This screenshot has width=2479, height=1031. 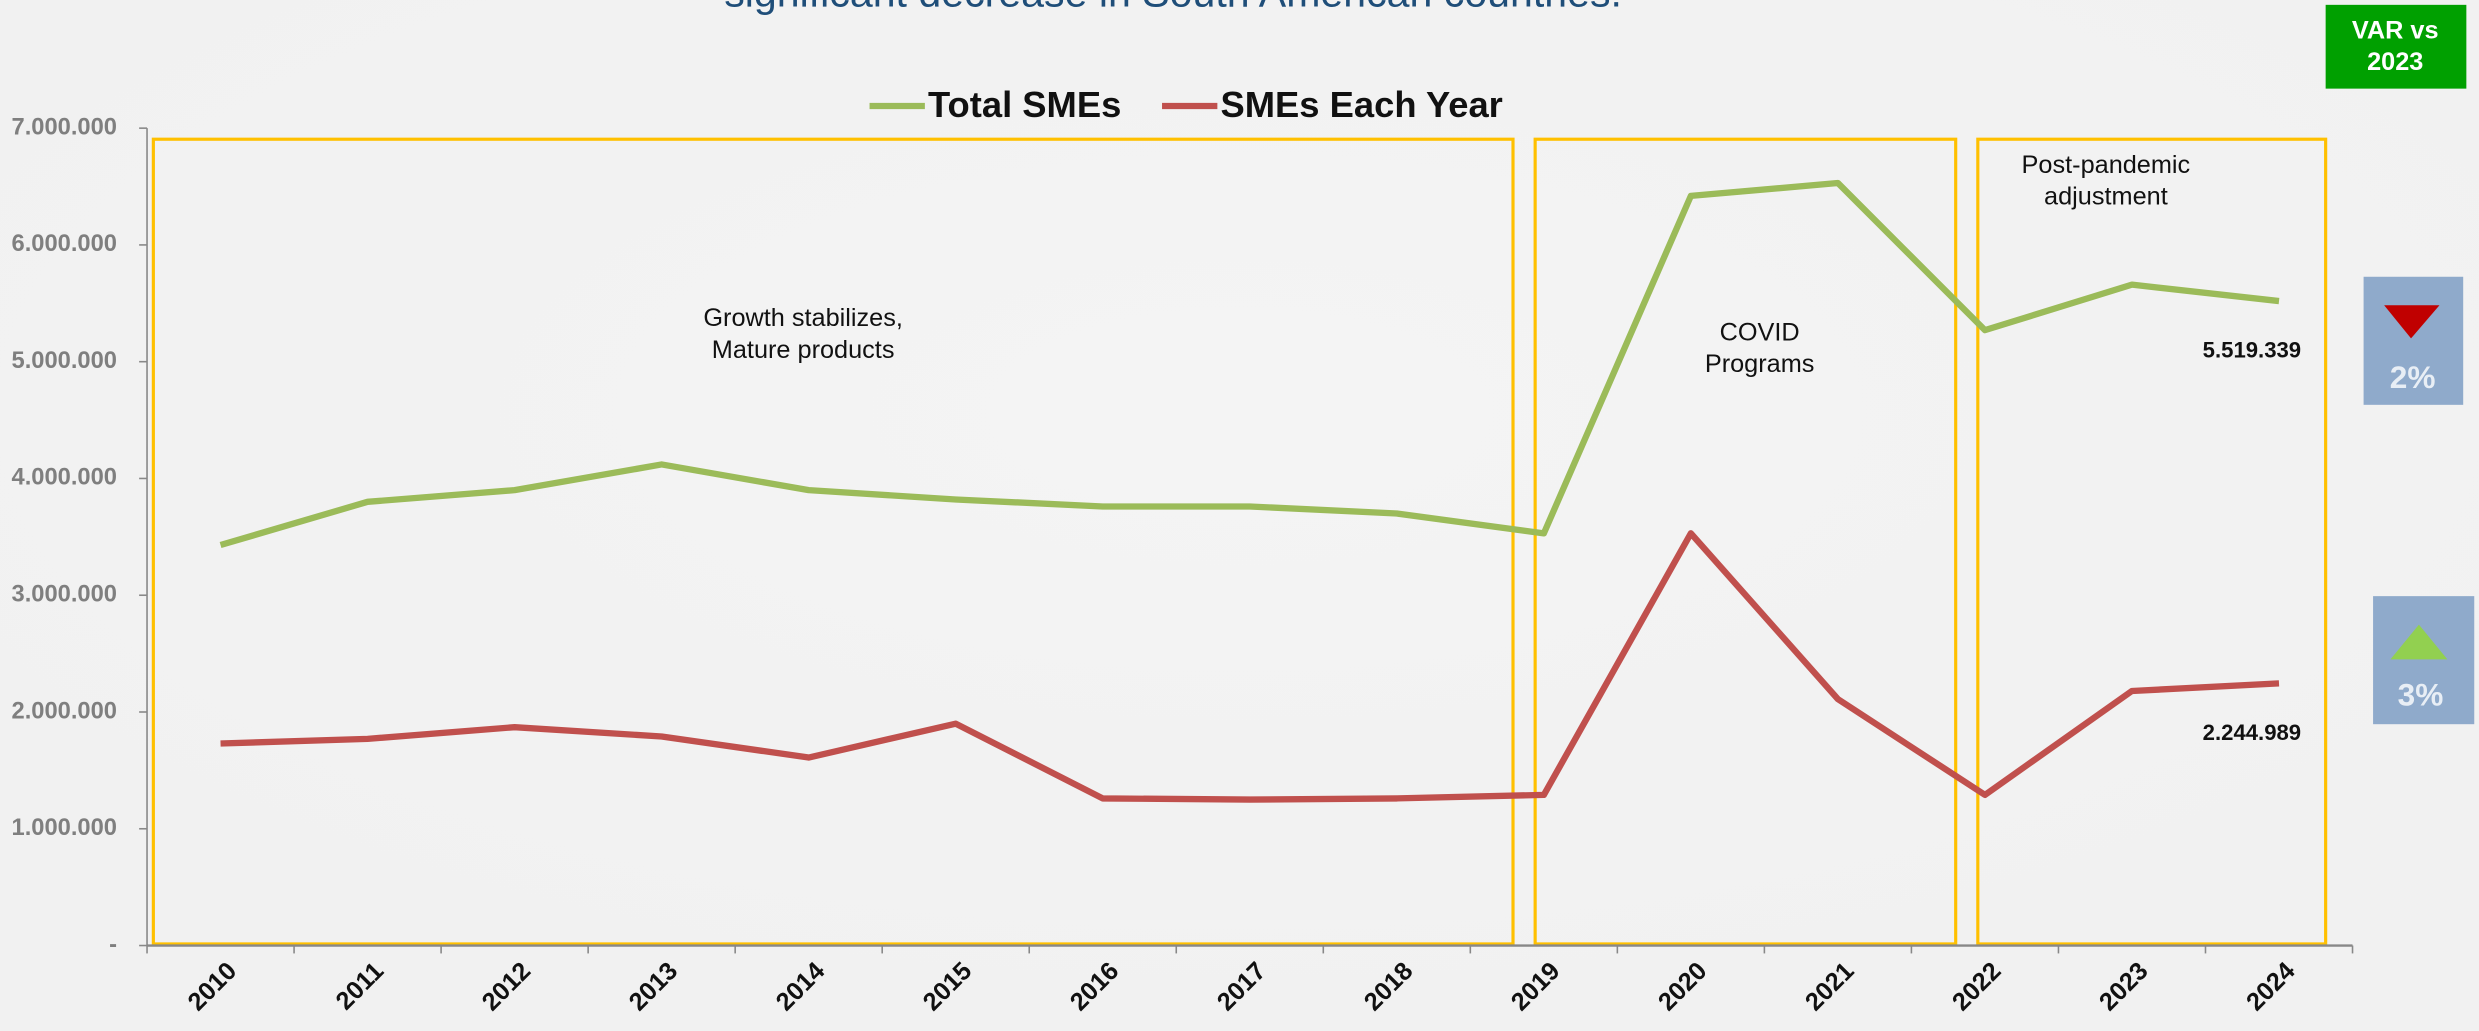 I want to click on y-tick-label: 1.000.000, so click(x=64, y=828).